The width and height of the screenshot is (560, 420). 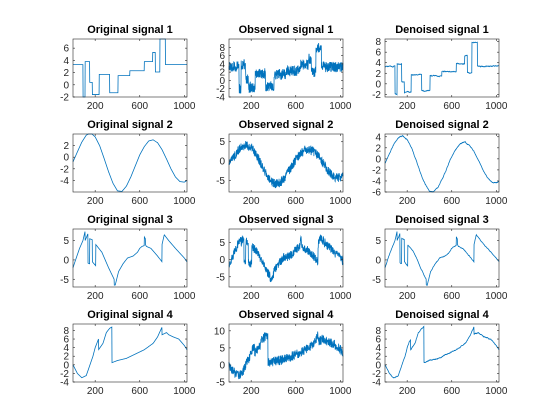 I want to click on subplot-title: Observed signal 4, so click(x=287, y=315).